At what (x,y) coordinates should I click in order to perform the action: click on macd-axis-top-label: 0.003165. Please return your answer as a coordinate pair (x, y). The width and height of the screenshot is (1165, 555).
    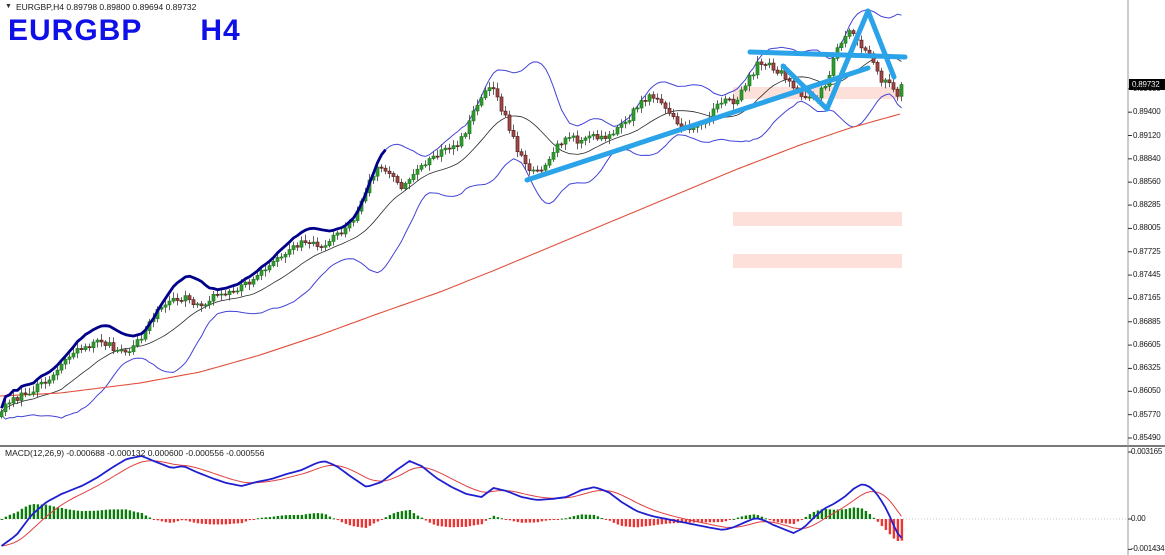
    Looking at the image, I should click on (1146, 451).